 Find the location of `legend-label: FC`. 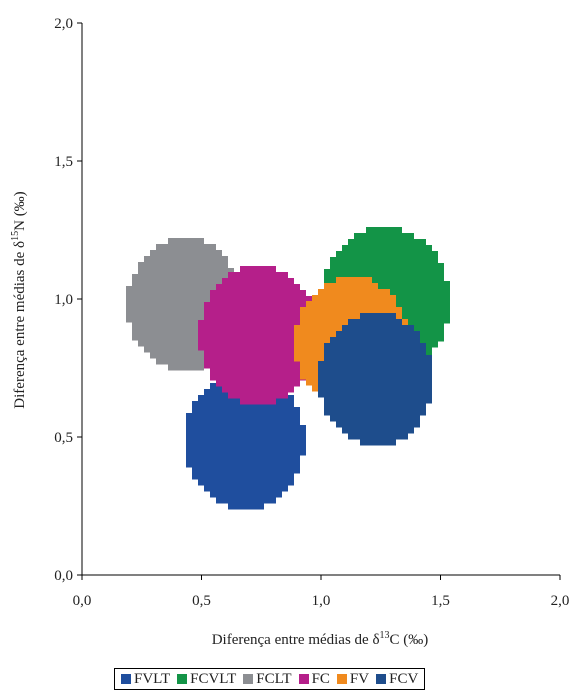

legend-label: FC is located at coordinates (320, 678).